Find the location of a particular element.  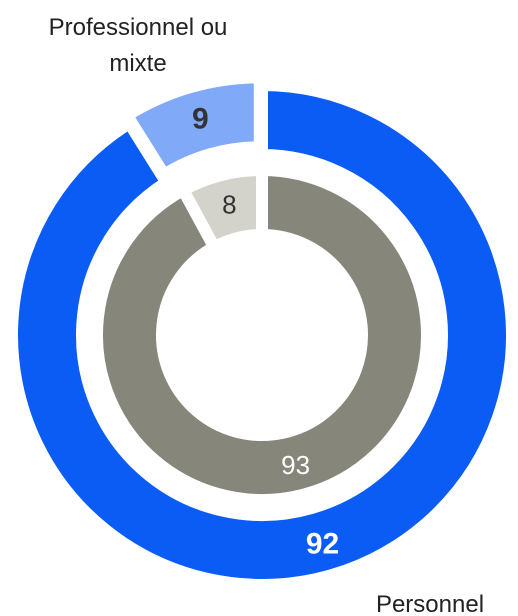

data-label: 92 is located at coordinates (322, 543).